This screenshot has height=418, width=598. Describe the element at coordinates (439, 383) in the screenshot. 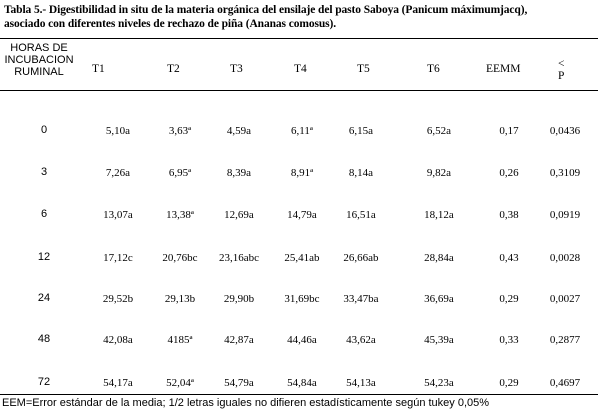

I see `cell-t6: 54,23a` at that location.